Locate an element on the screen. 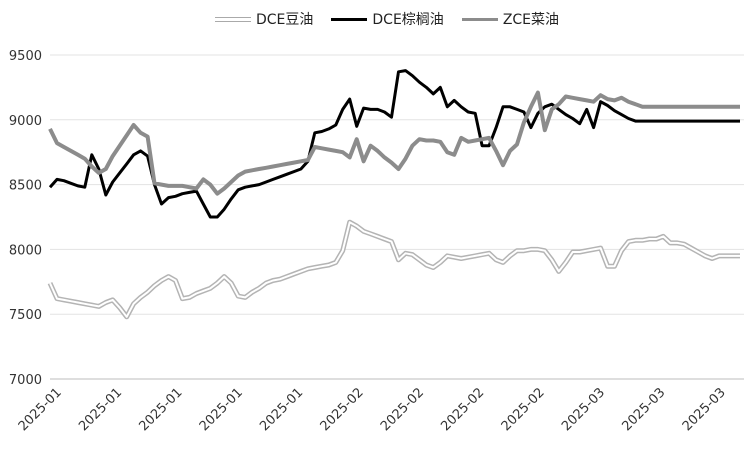  y-tick-label: 8000 is located at coordinates (25, 250).